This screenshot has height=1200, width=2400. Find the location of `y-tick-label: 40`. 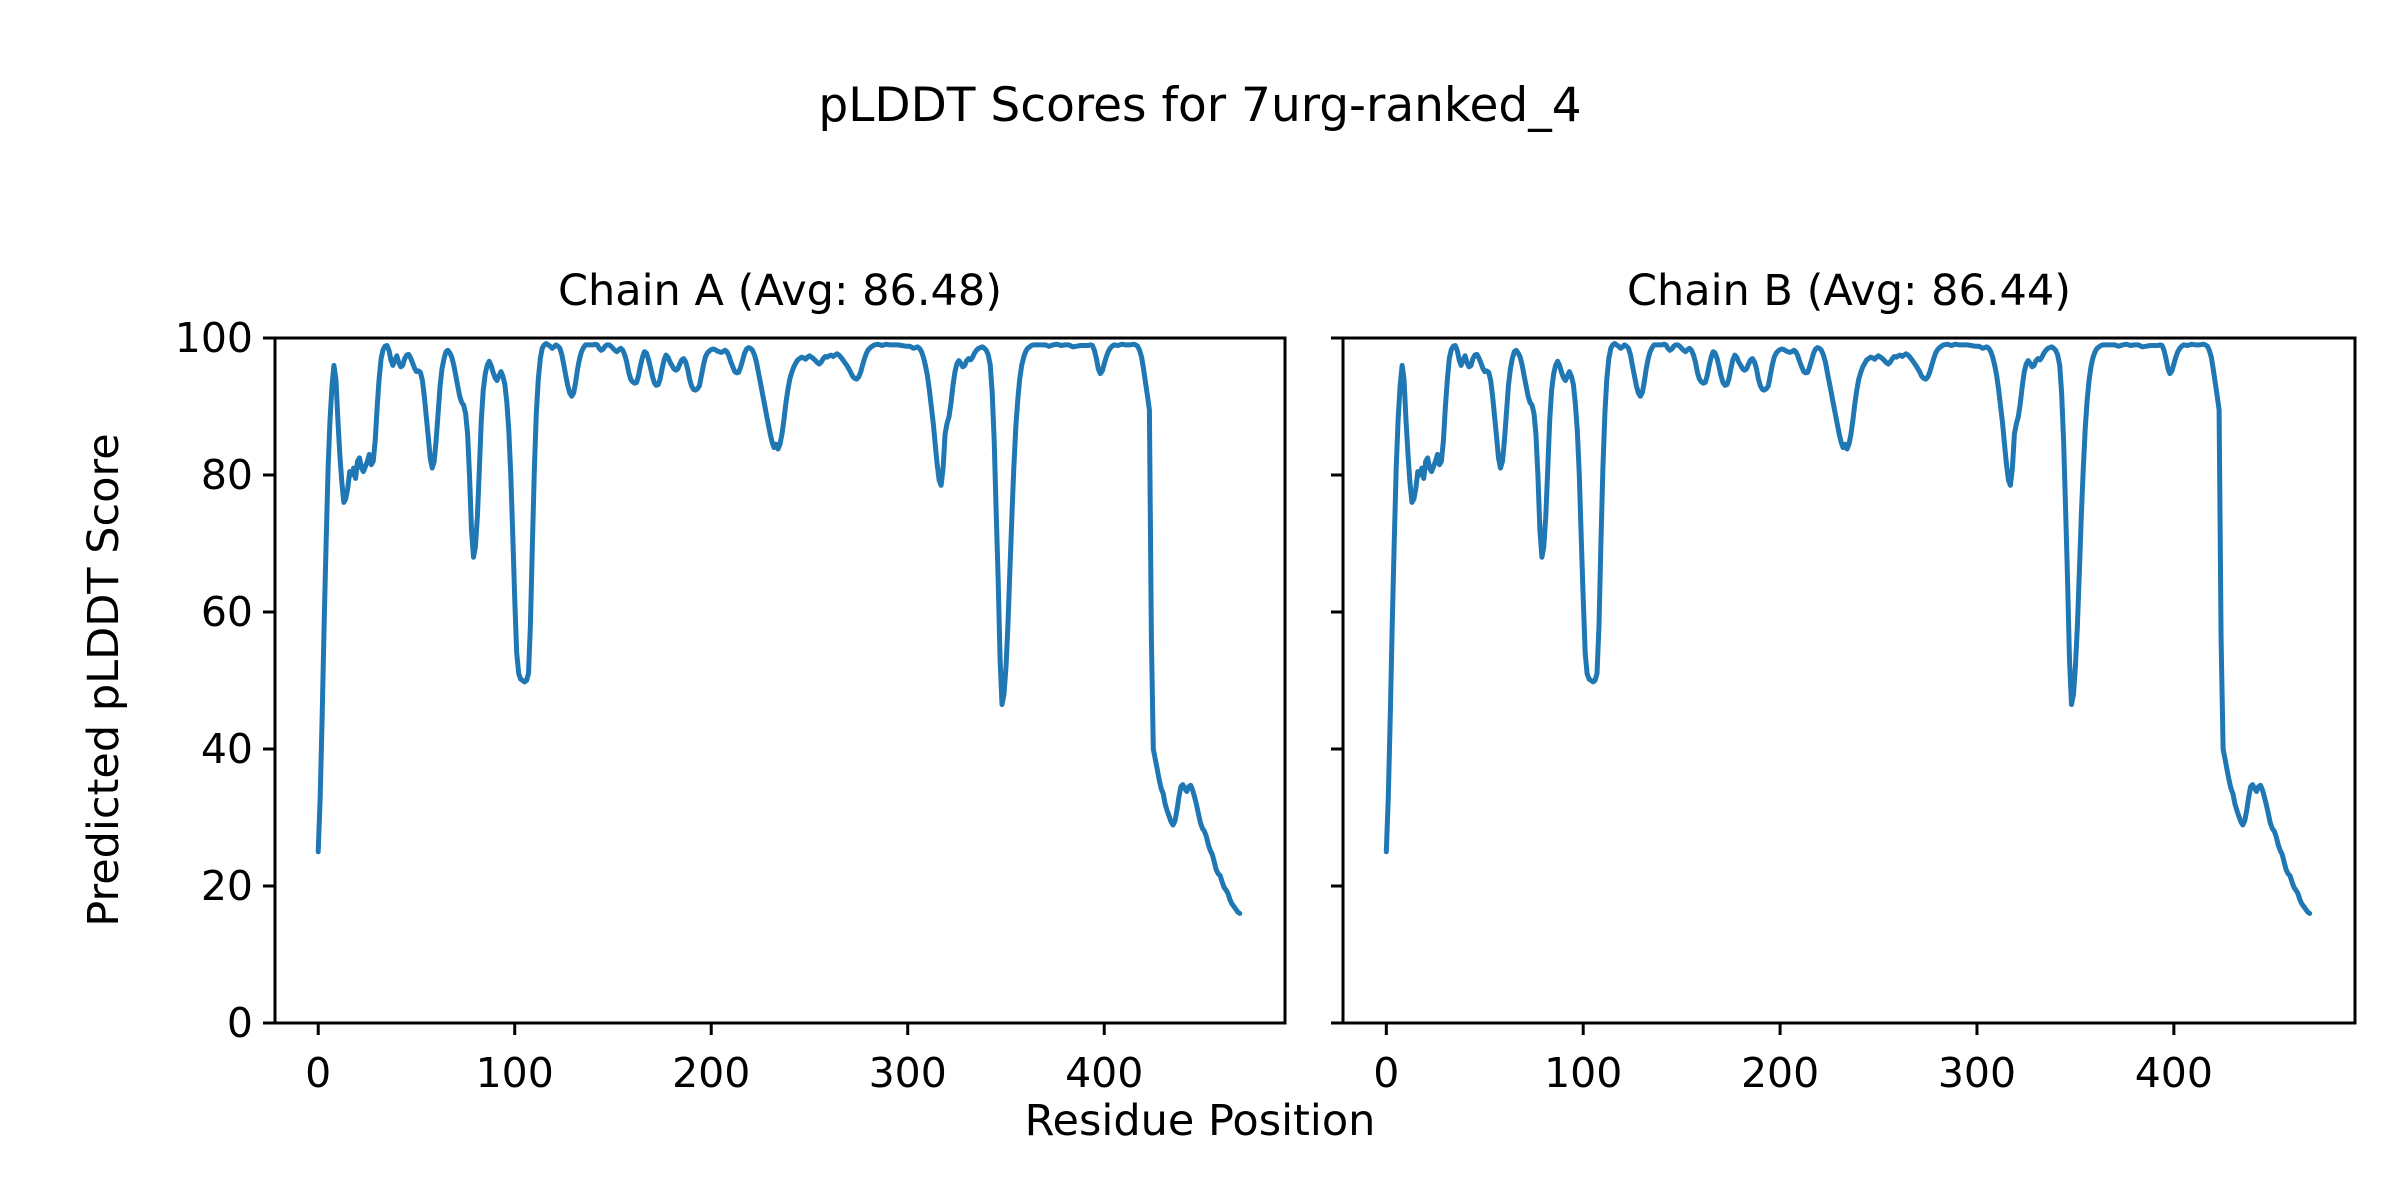

y-tick-label: 40 is located at coordinates (227, 749).